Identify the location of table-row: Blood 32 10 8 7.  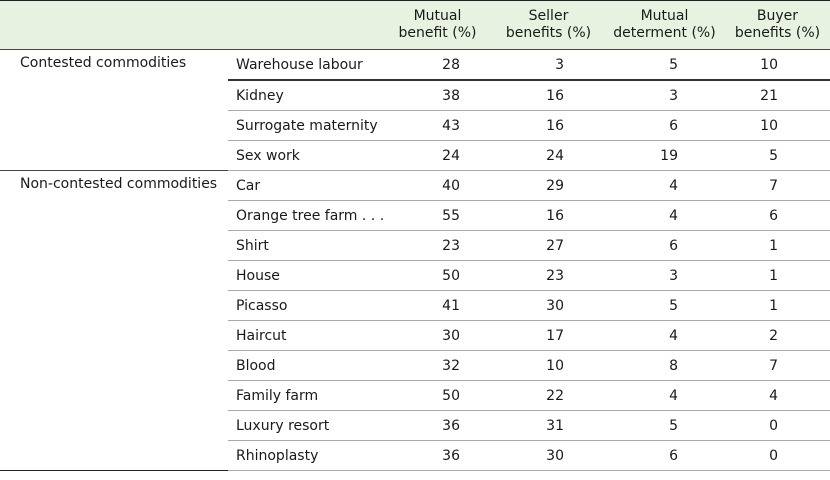
(415, 365).